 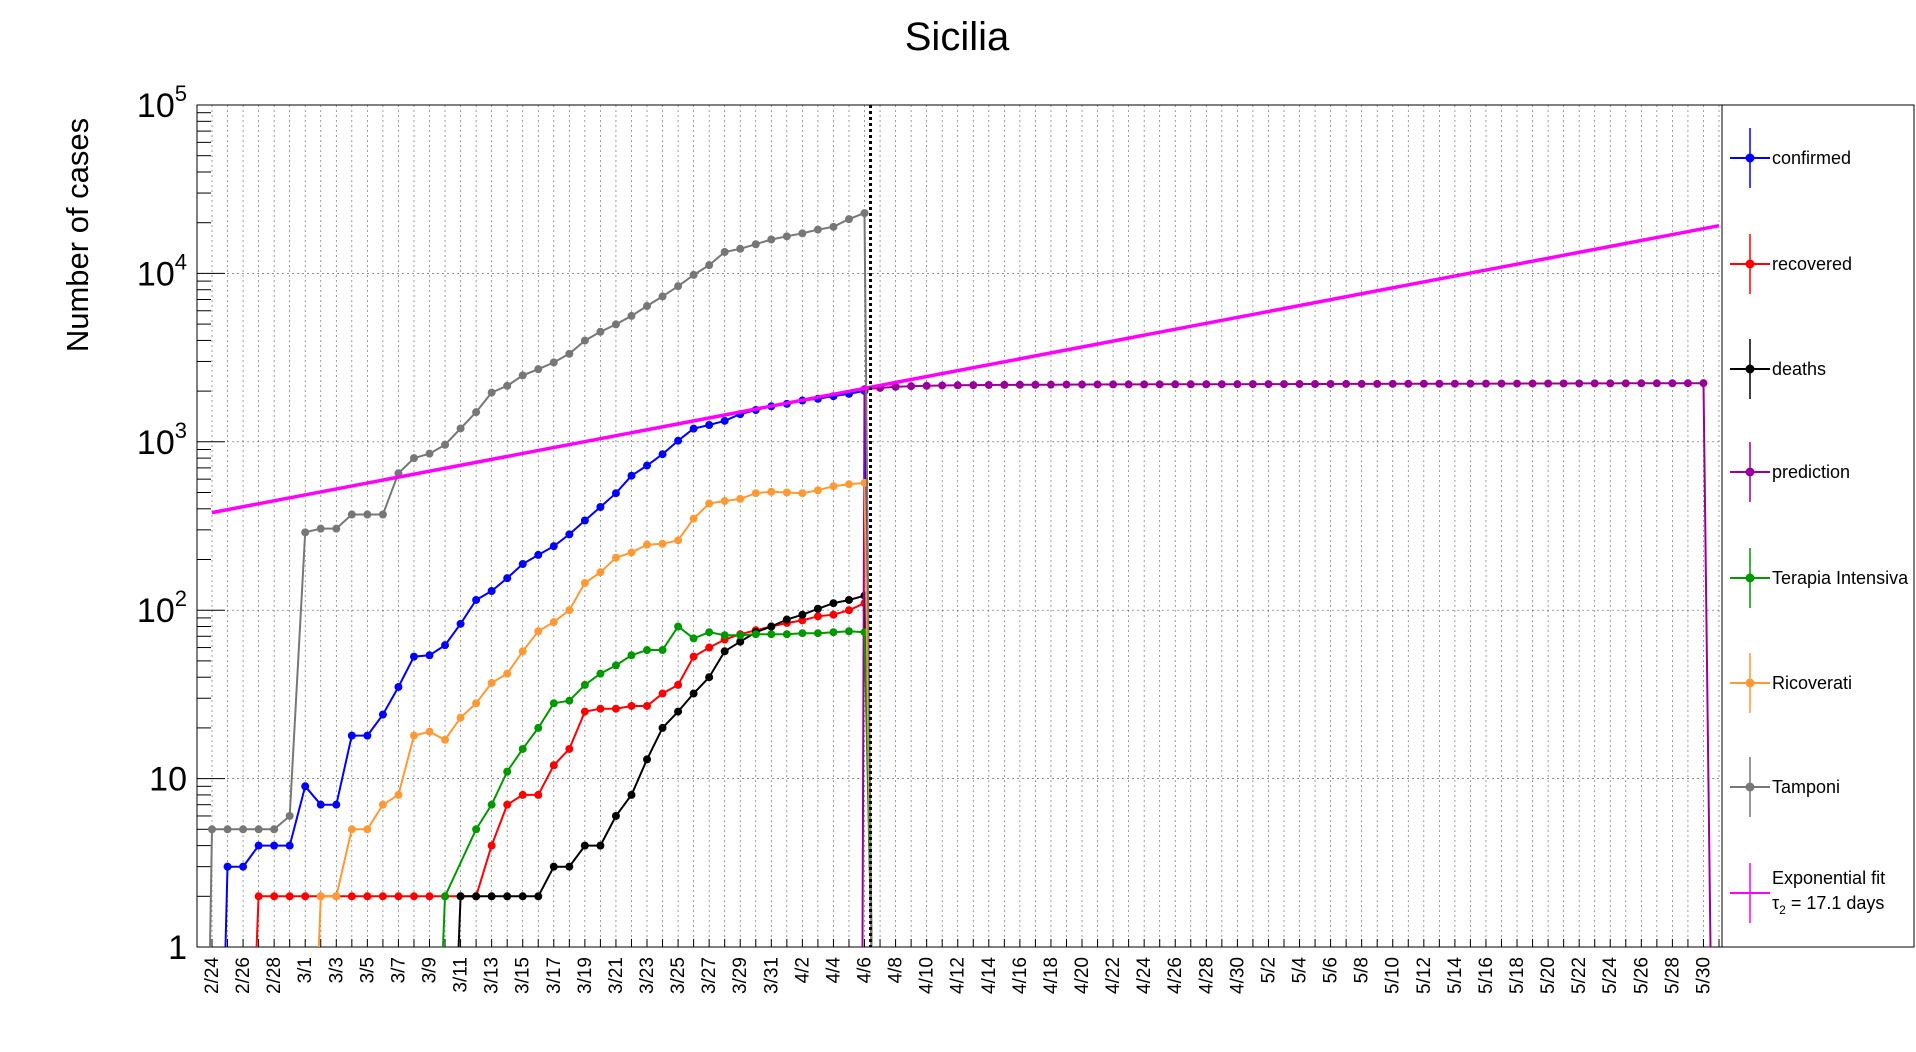 What do you see at coordinates (585, 975) in the screenshot?
I see `x-tick-label: 3/19` at bounding box center [585, 975].